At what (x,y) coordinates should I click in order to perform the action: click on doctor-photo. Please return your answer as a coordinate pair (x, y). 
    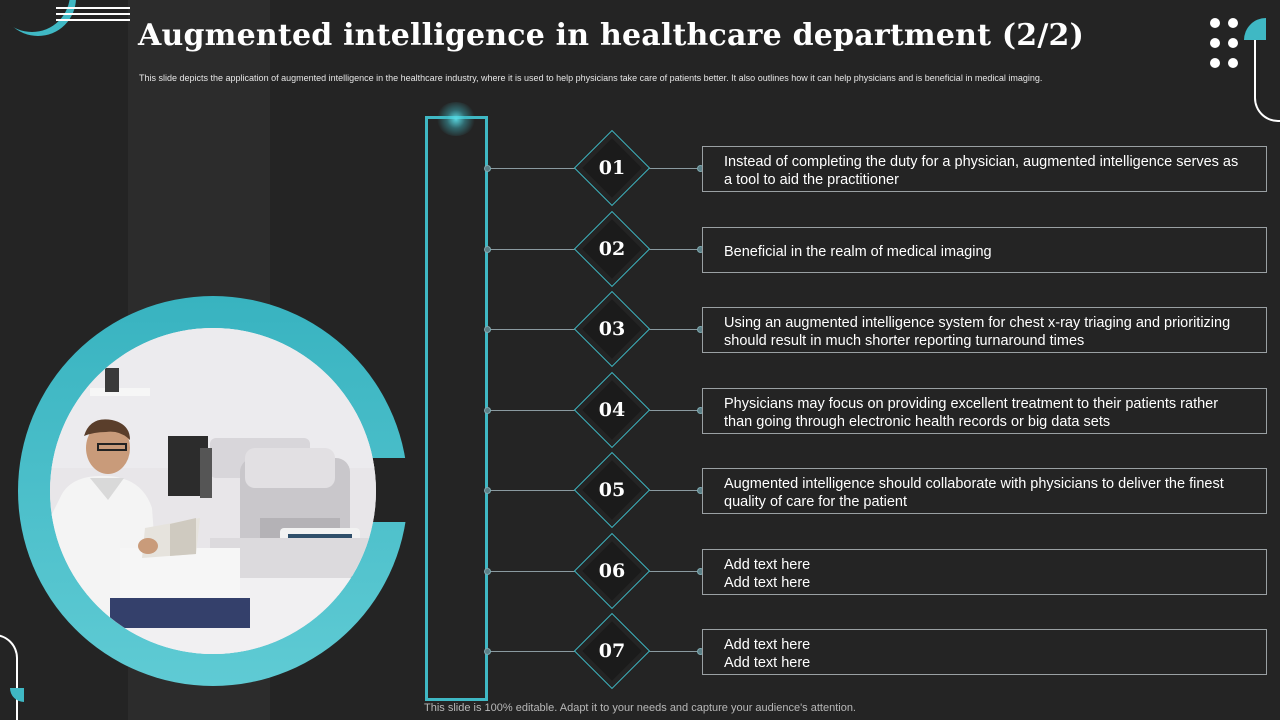
    Looking at the image, I should click on (213, 491).